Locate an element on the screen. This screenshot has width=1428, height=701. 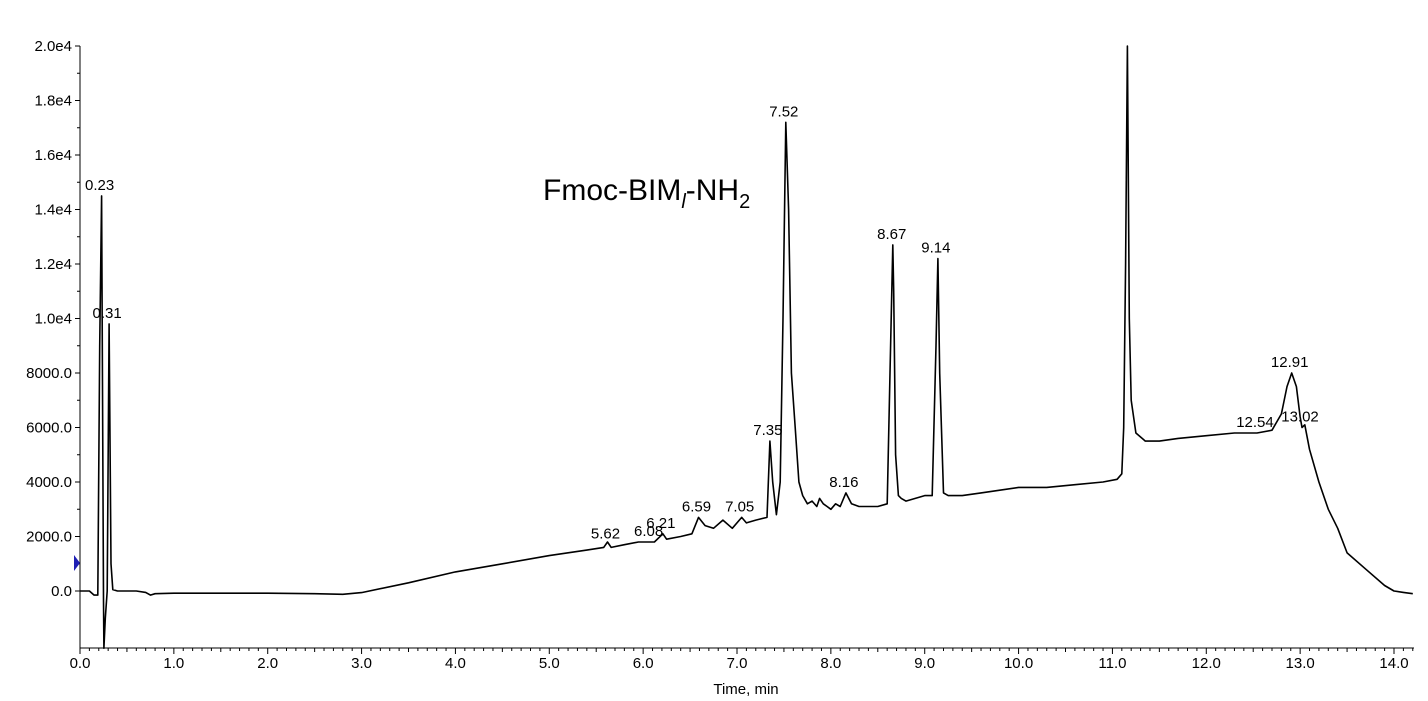
y-tick-label: 1.8e4 is located at coordinates (53, 101).